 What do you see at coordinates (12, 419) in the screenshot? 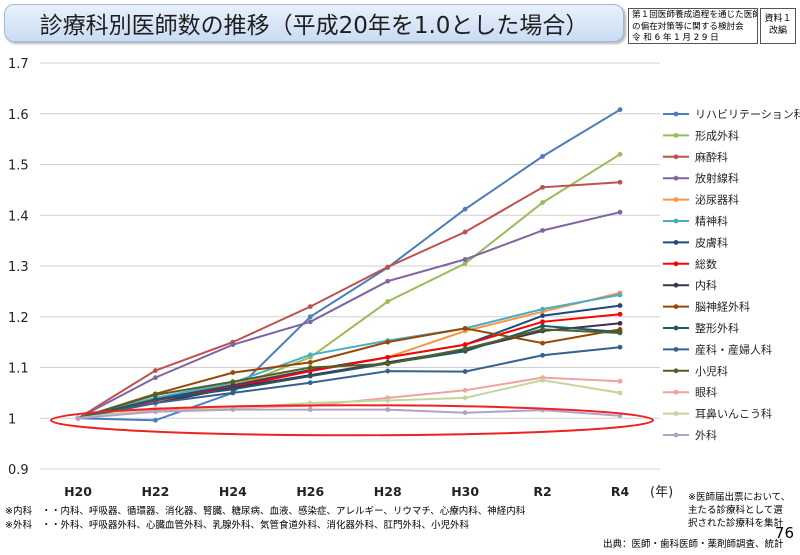
I see `y-tick-label: 1` at bounding box center [12, 419].